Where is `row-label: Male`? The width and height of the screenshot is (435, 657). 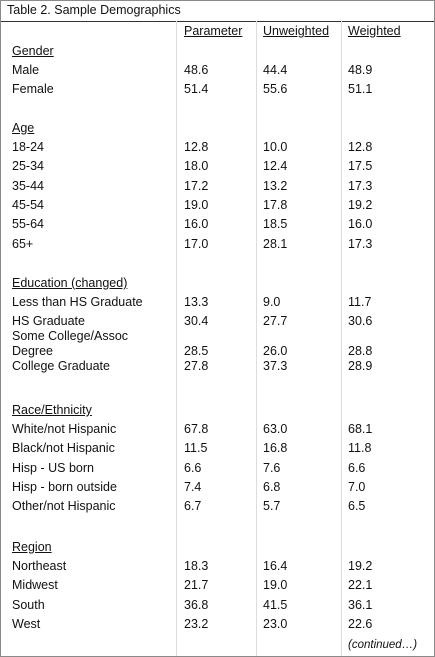 row-label: Male is located at coordinates (26, 70).